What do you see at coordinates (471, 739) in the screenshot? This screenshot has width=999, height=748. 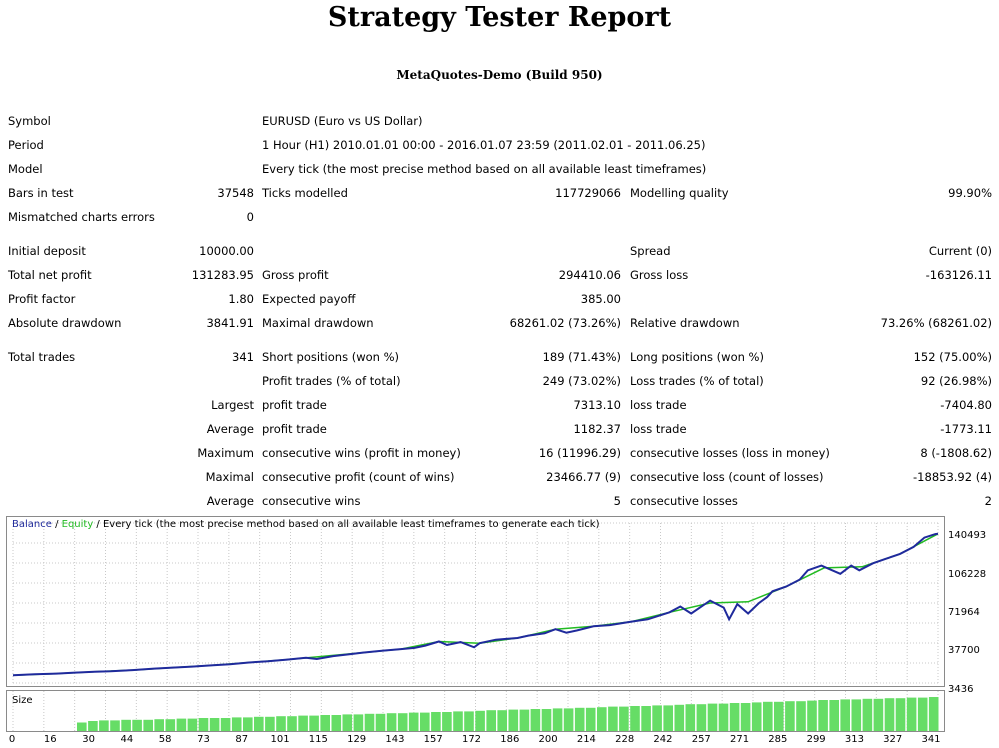 I see `x-tick-label: 172` at bounding box center [471, 739].